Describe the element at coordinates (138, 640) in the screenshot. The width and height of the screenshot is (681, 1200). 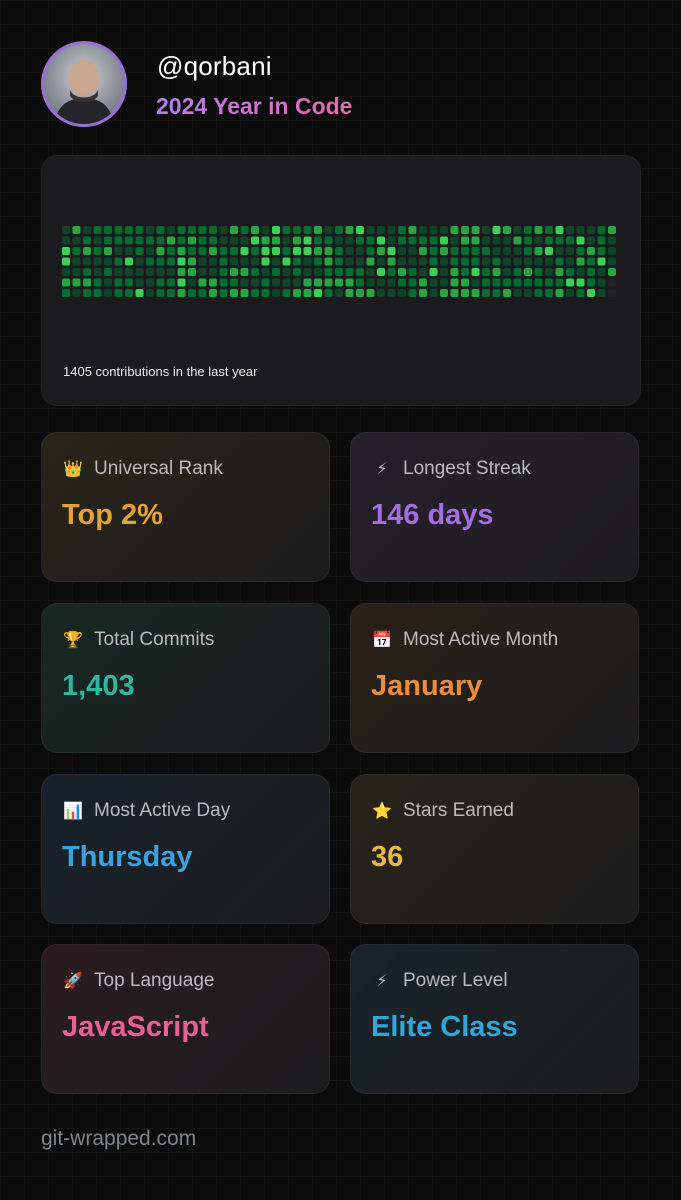
I see `stat-title: 🏆 Total Commits` at that location.